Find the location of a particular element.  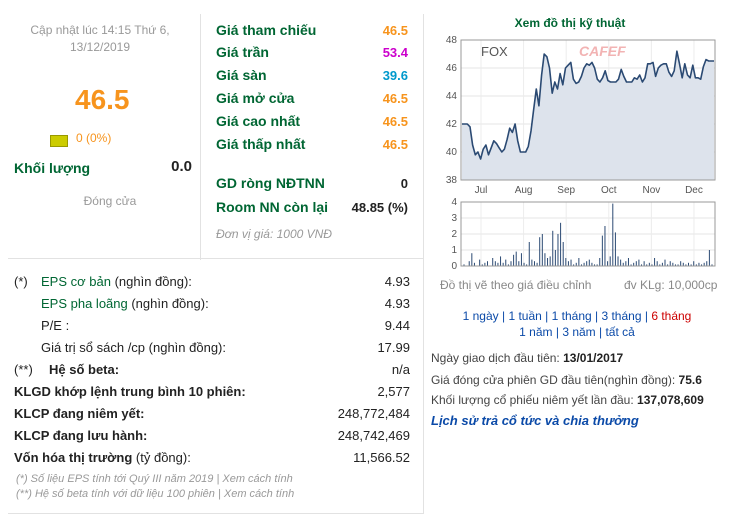

volume-tick-label: 2 is located at coordinates (454, 234).